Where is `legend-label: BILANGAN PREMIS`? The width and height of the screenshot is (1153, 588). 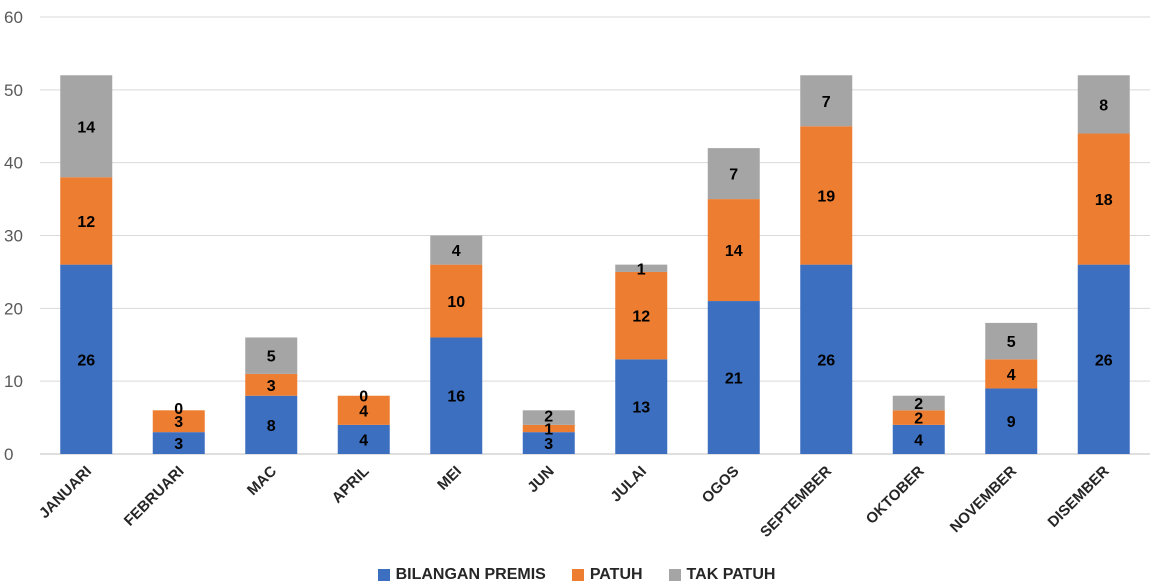
legend-label: BILANGAN PREMIS is located at coordinates (470, 574).